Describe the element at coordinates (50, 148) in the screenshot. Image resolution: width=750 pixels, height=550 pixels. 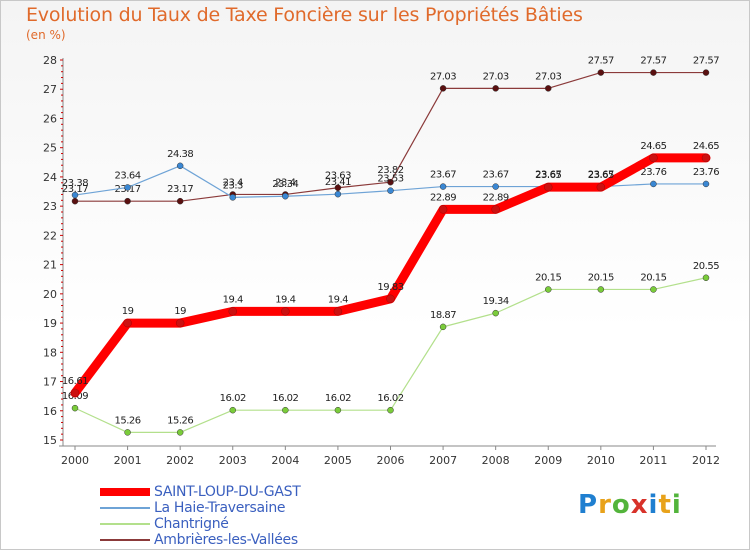
I see `y-tick-label: 25` at that location.